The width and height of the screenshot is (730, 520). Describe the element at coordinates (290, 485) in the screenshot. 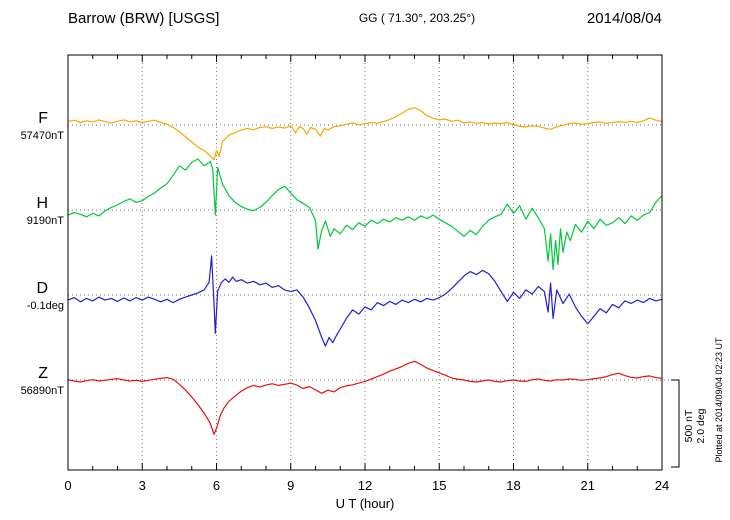

I see `x-tick-label-9: 9` at that location.